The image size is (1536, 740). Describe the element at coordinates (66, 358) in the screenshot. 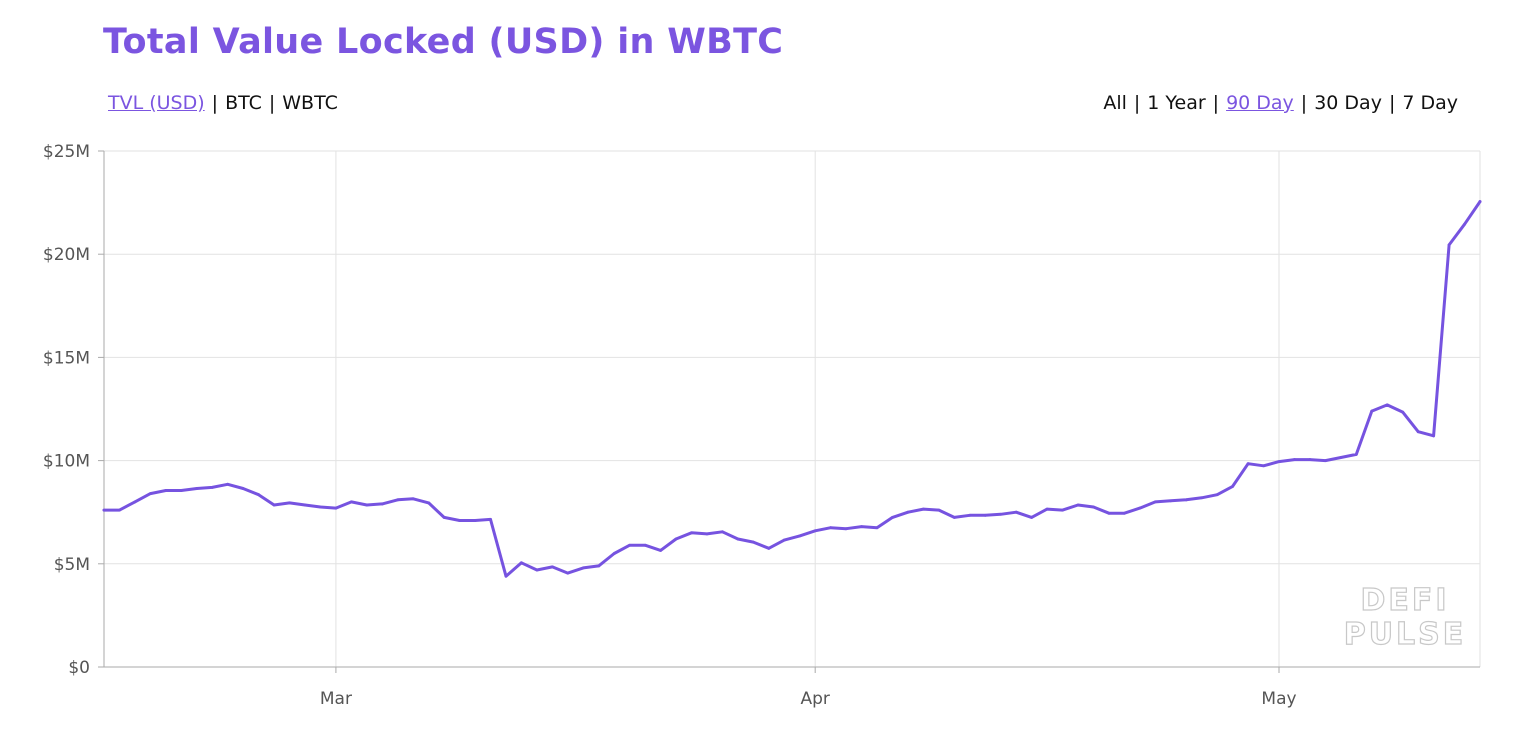

I see `y-tick-label: $15M` at that location.